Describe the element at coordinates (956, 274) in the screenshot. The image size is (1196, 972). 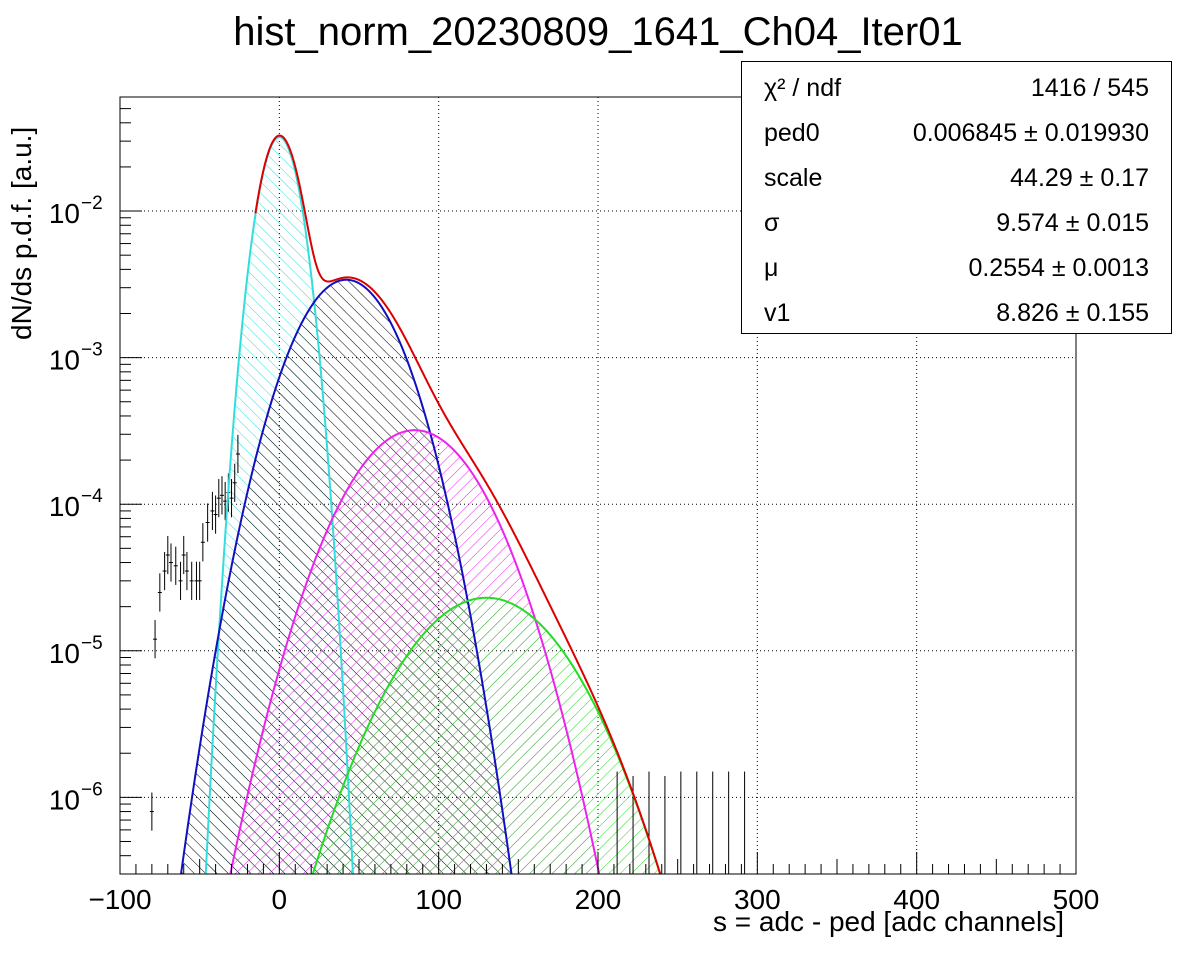
I see `fit-stat-row: μ 0.2554 ± 0.0013` at that location.